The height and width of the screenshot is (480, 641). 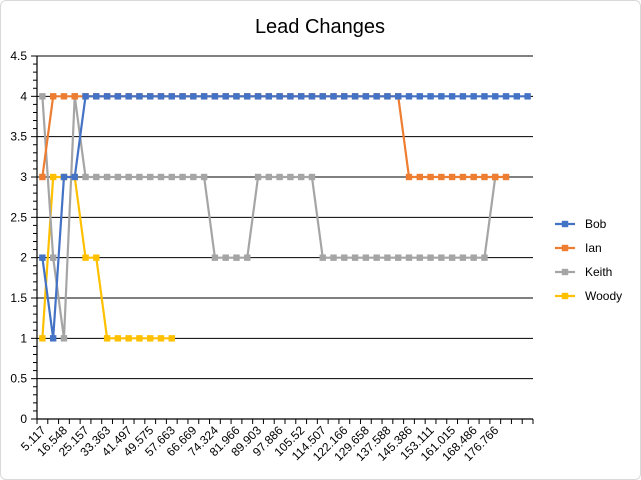 I want to click on legend-marker-keith, so click(x=565, y=272).